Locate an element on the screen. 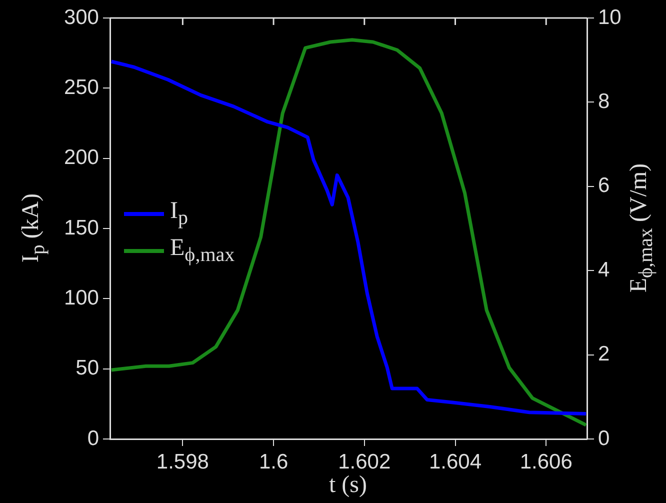  y-tick-label: 200 is located at coordinates (81, 158).